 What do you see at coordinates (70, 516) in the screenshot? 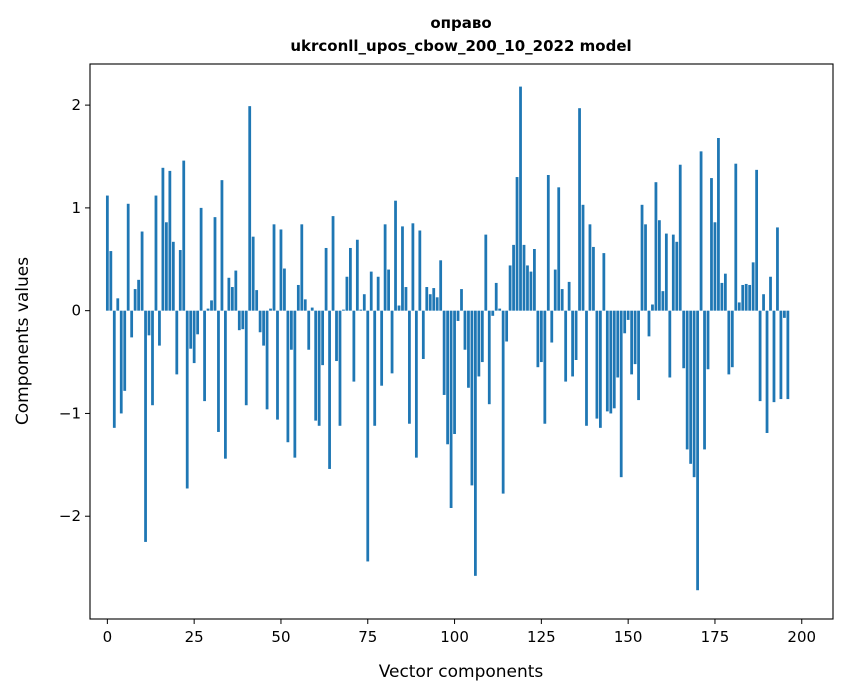
I see `y-tick-label: −2` at bounding box center [70, 516].